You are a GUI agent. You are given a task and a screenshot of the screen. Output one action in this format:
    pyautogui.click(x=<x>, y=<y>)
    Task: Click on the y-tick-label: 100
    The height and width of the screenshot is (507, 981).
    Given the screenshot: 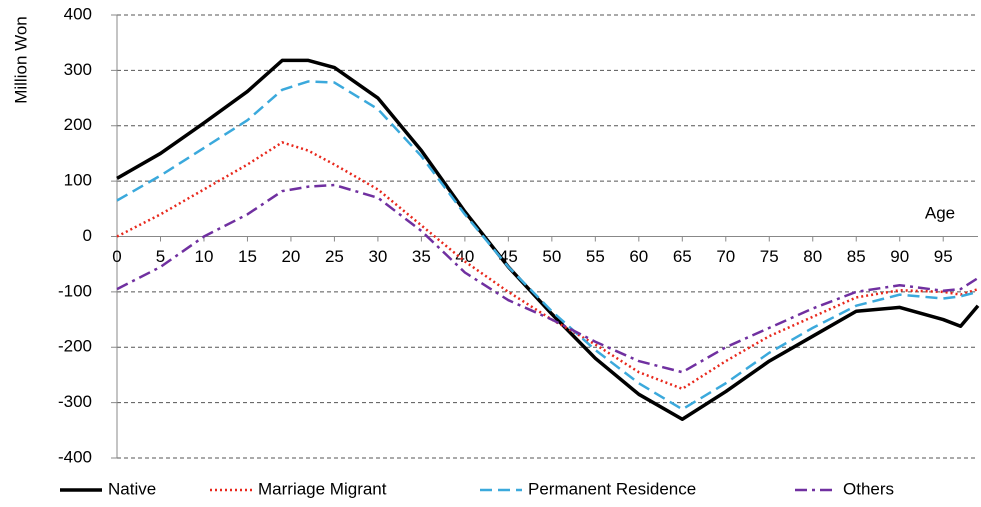 What is the action you would take?
    pyautogui.click(x=78, y=180)
    